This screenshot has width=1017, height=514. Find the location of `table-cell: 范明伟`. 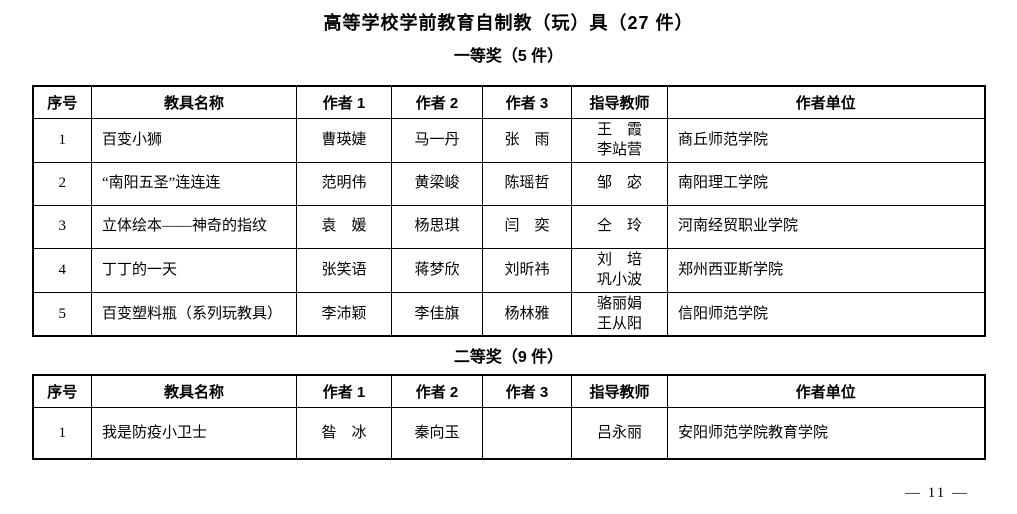

table-cell: 范明伟 is located at coordinates (344, 183).